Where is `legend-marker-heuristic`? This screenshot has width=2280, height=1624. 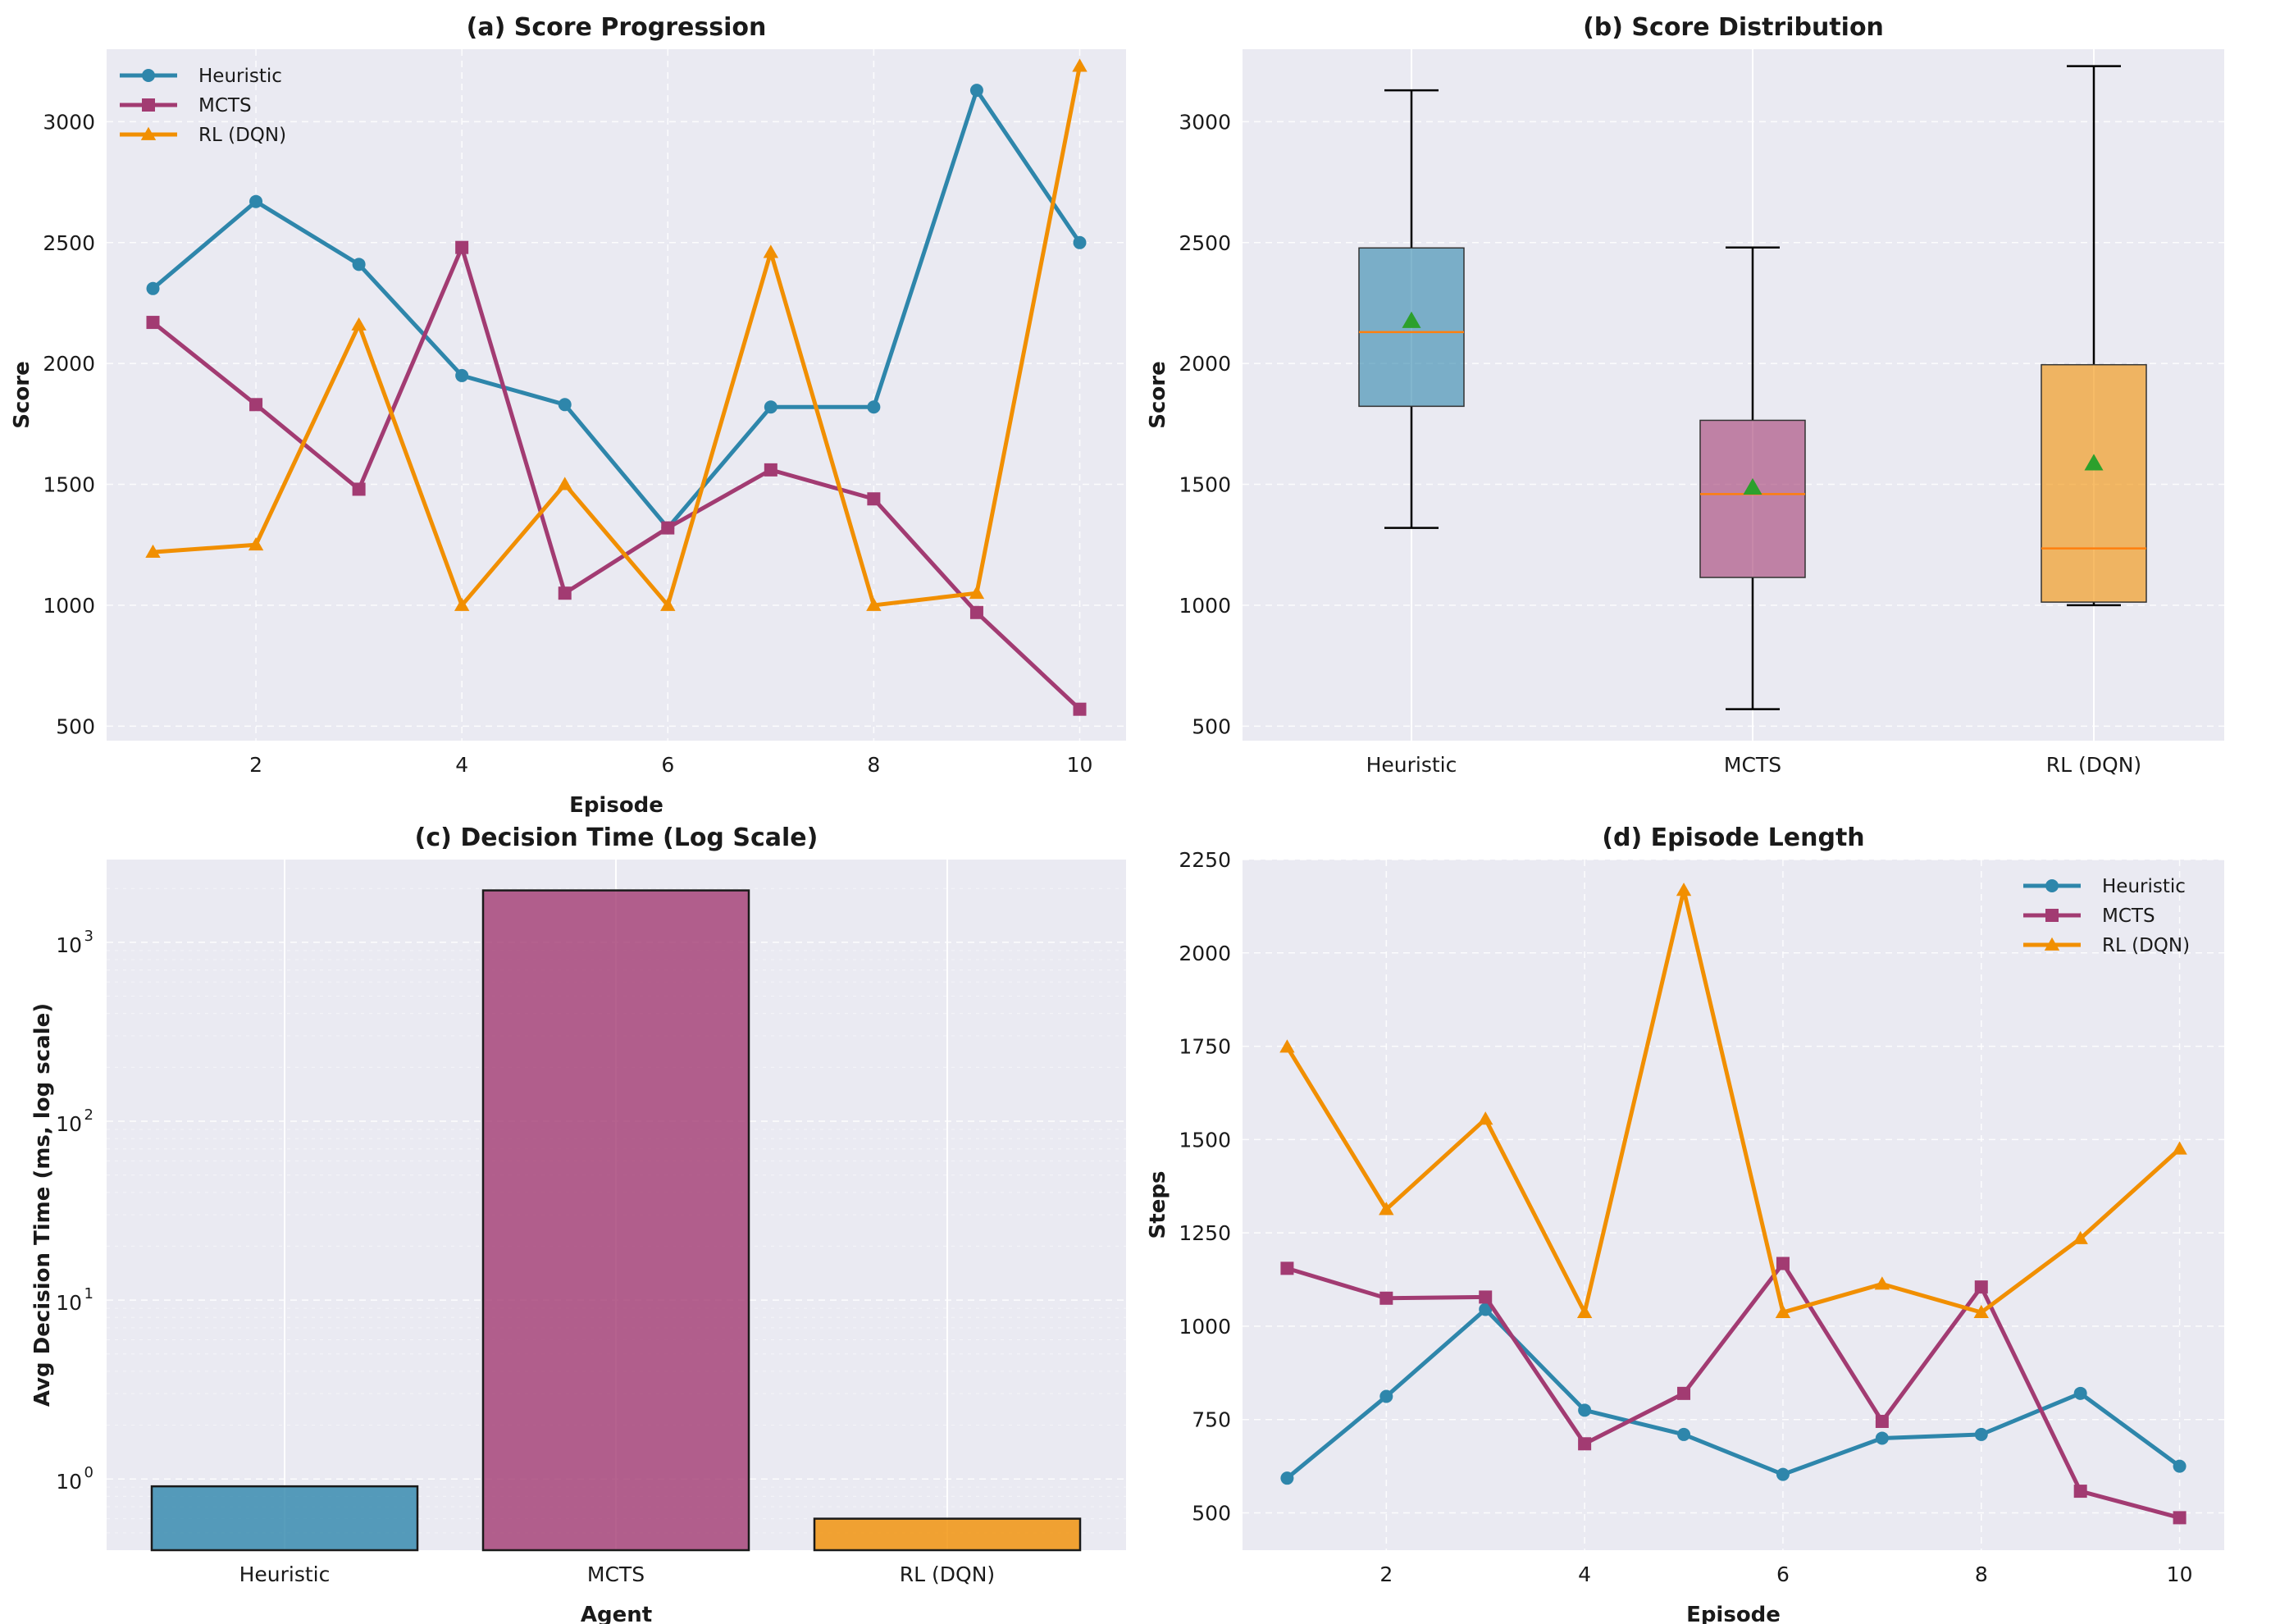 legend-marker-heuristic is located at coordinates (148, 75).